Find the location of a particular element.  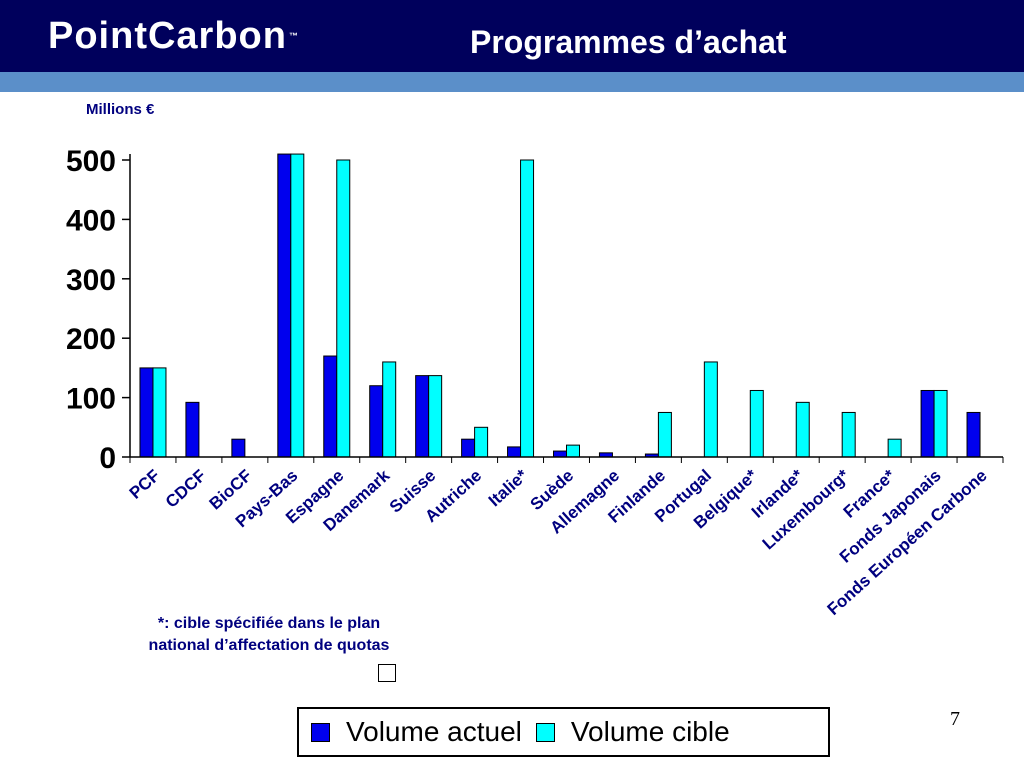

y-tick-label-1: 100 is located at coordinates (91, 399).